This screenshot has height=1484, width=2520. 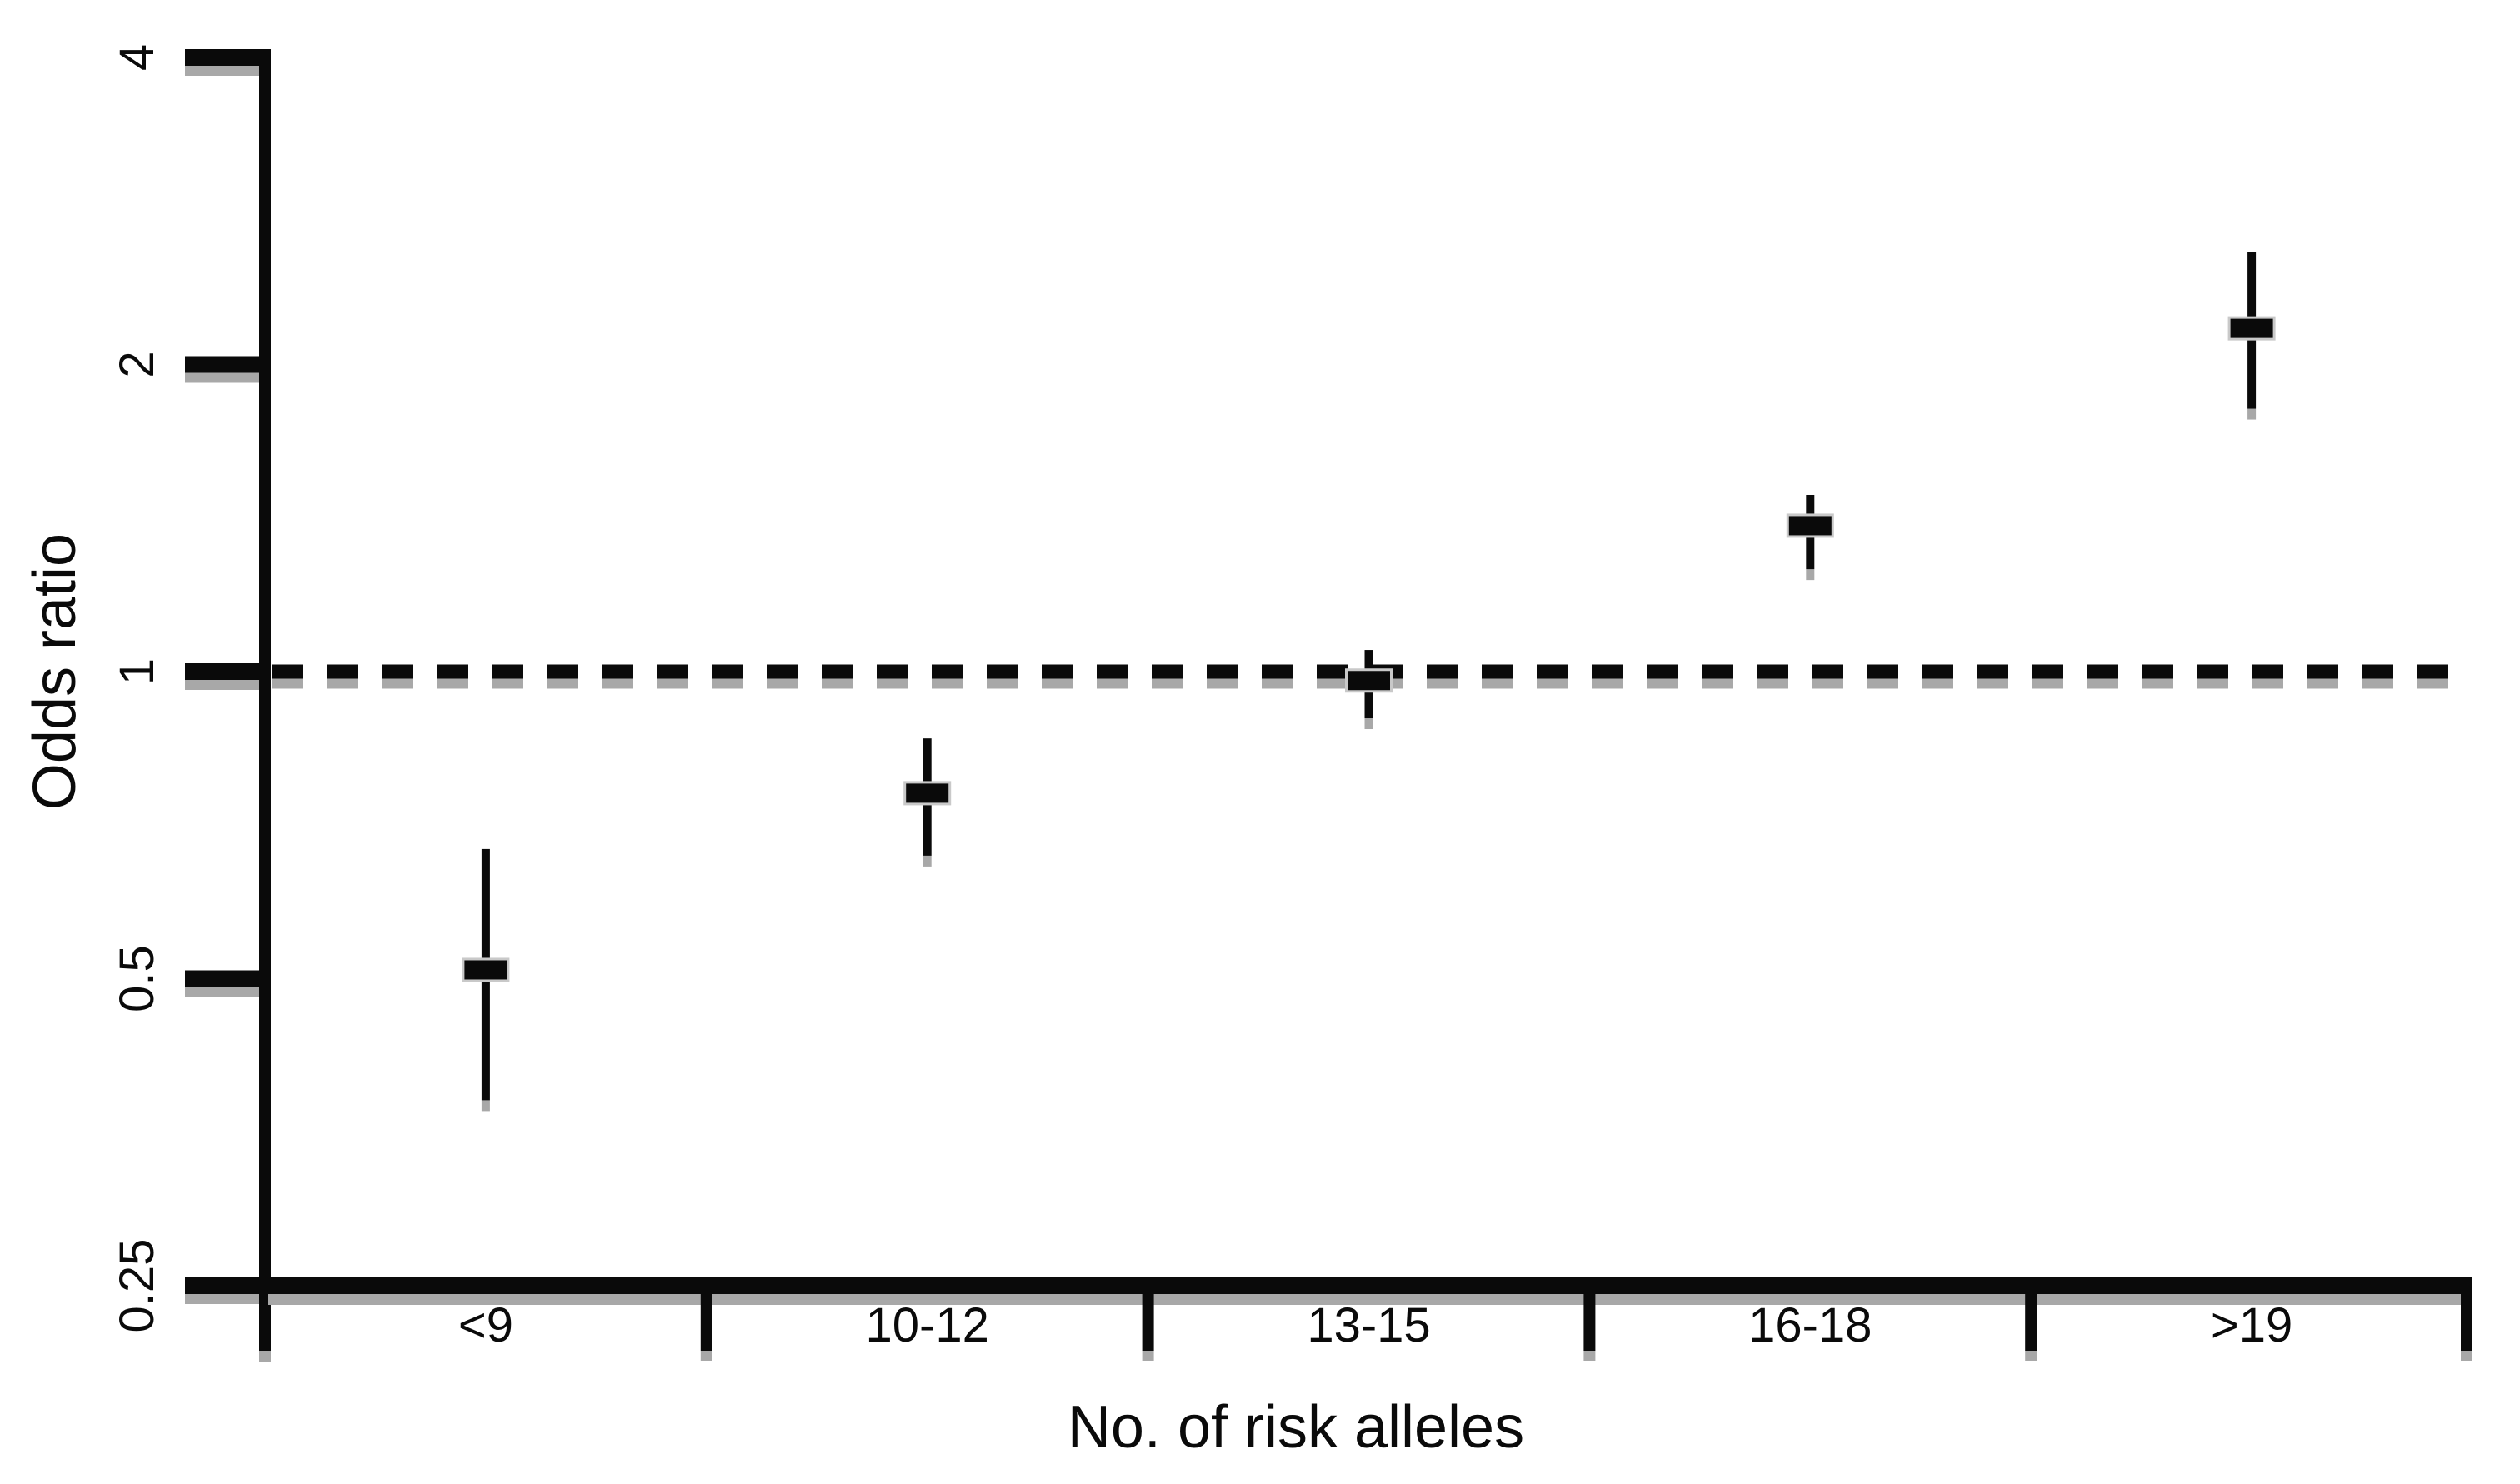 I want to click on y-tick-label: 4, so click(x=137, y=58).